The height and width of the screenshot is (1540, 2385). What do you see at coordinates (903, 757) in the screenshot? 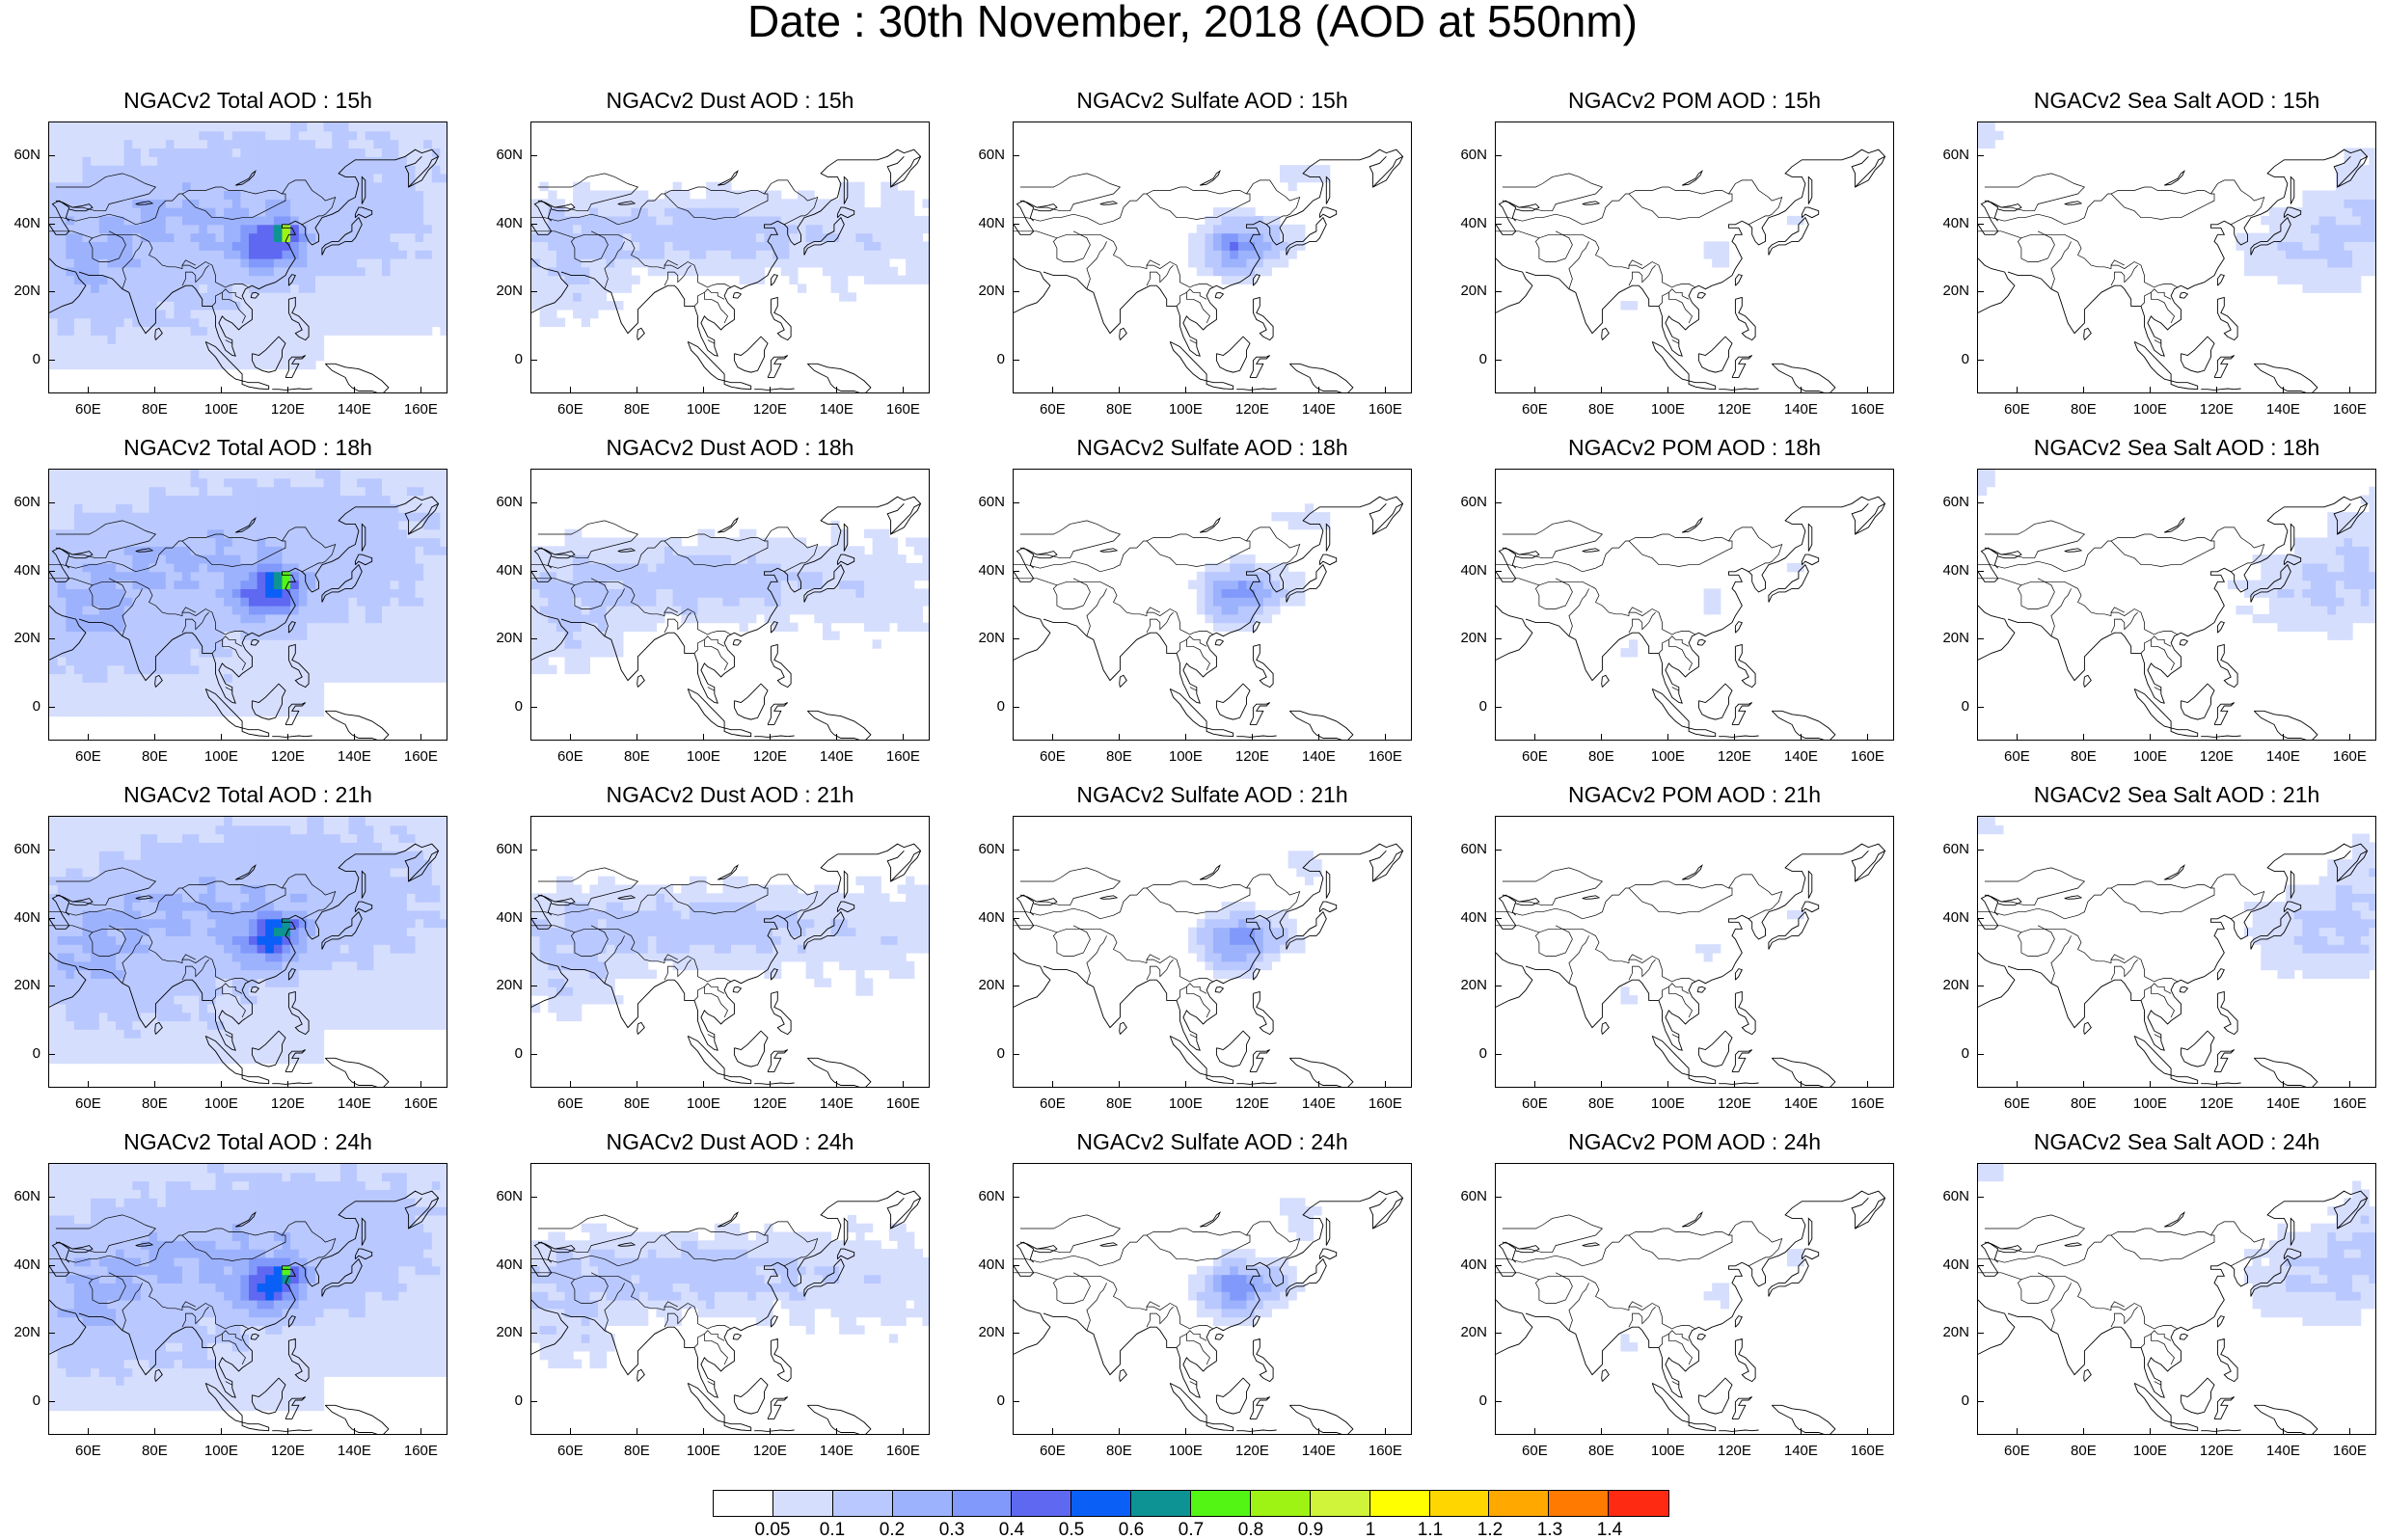
I see `lon-tick-label: 160E` at bounding box center [903, 757].